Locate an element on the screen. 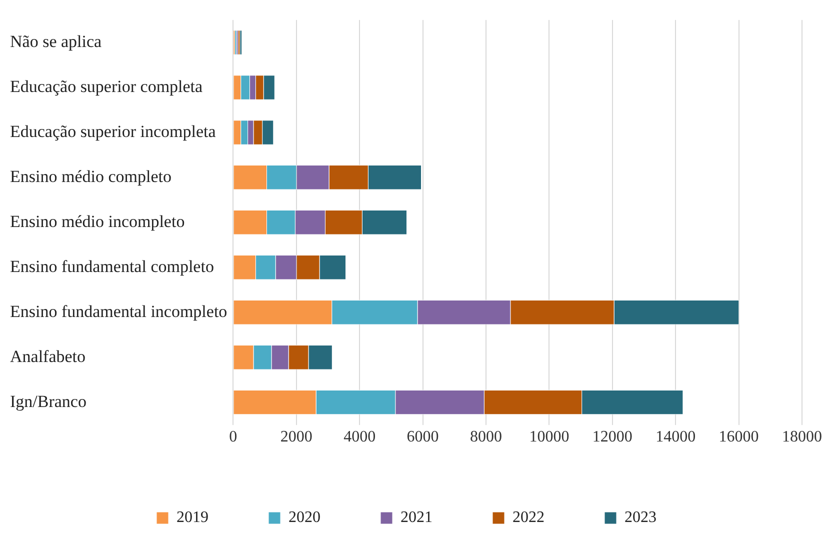 The width and height of the screenshot is (825, 544). y-tick-label: Analfabeto is located at coordinates (48, 356).